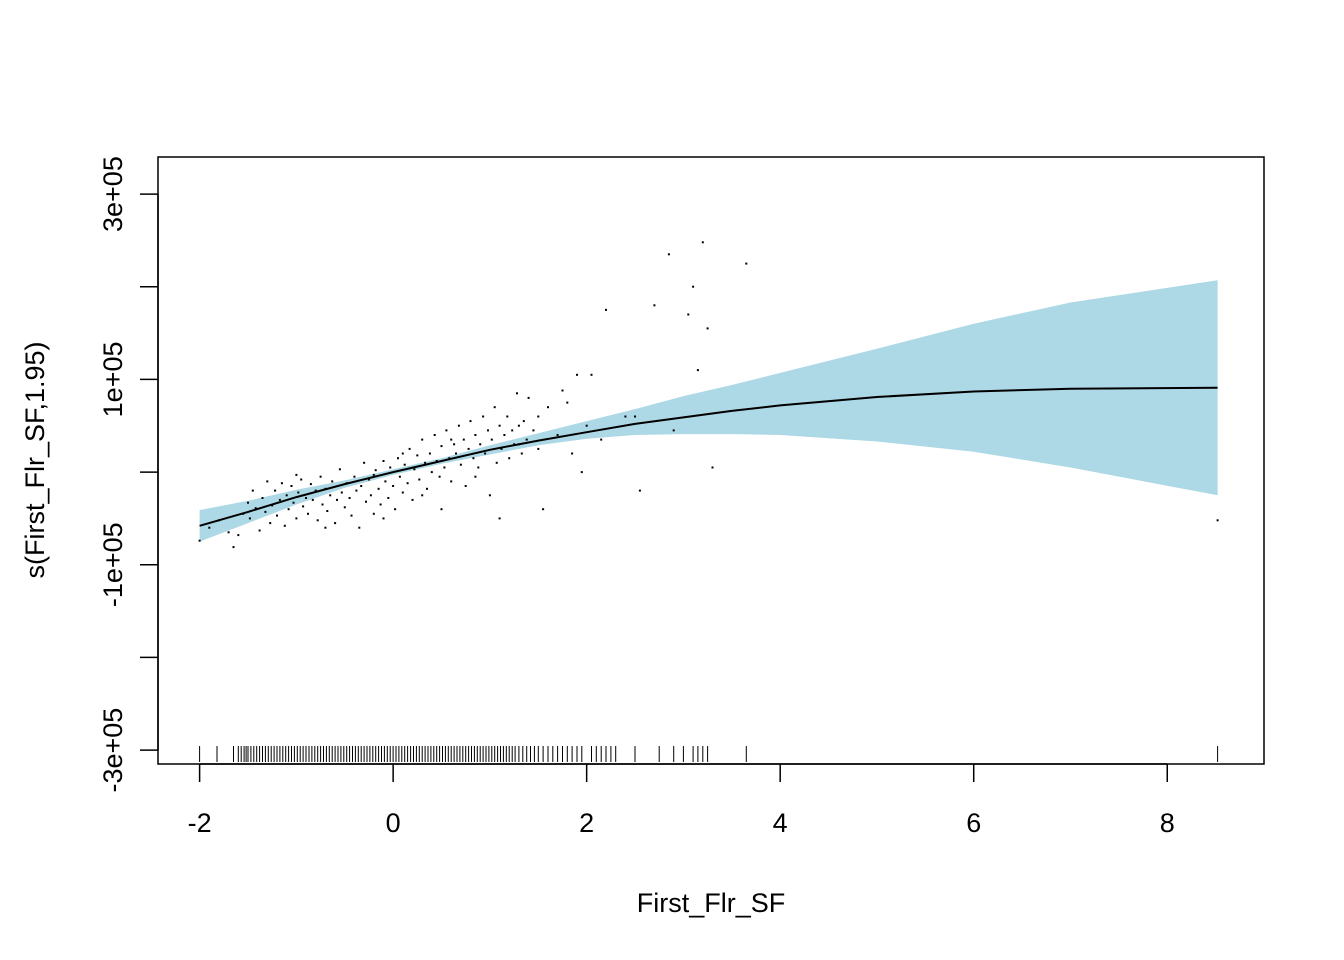 The width and height of the screenshot is (1344, 960). I want to click on y-tick-label: -1e+05, so click(113, 564).